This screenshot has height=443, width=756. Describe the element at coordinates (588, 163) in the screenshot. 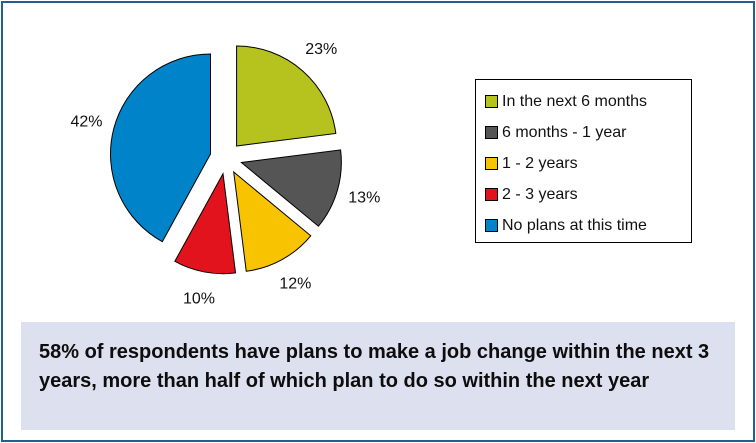

I see `legend-item: 1 - 2 years` at that location.